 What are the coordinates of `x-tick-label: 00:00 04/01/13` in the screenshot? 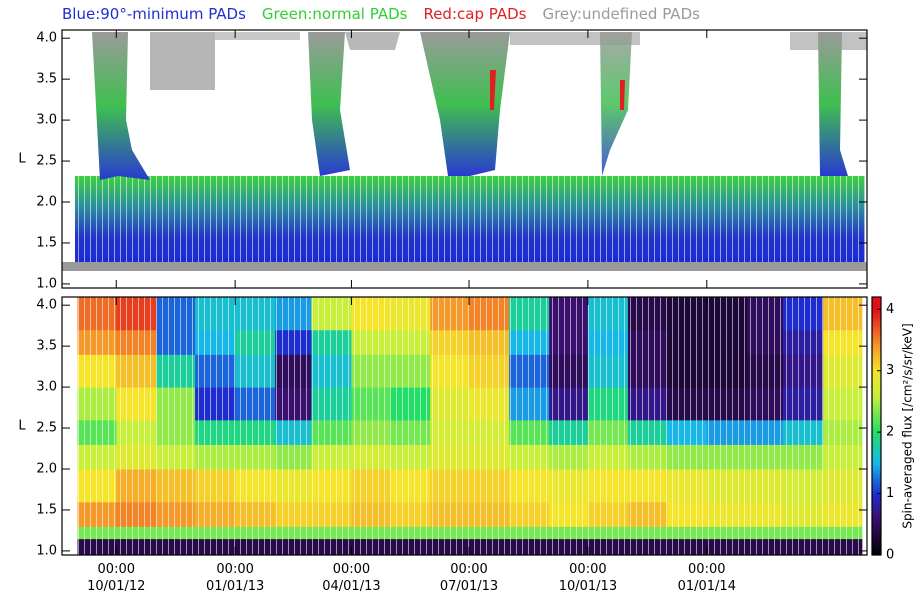 It's located at (351, 578).